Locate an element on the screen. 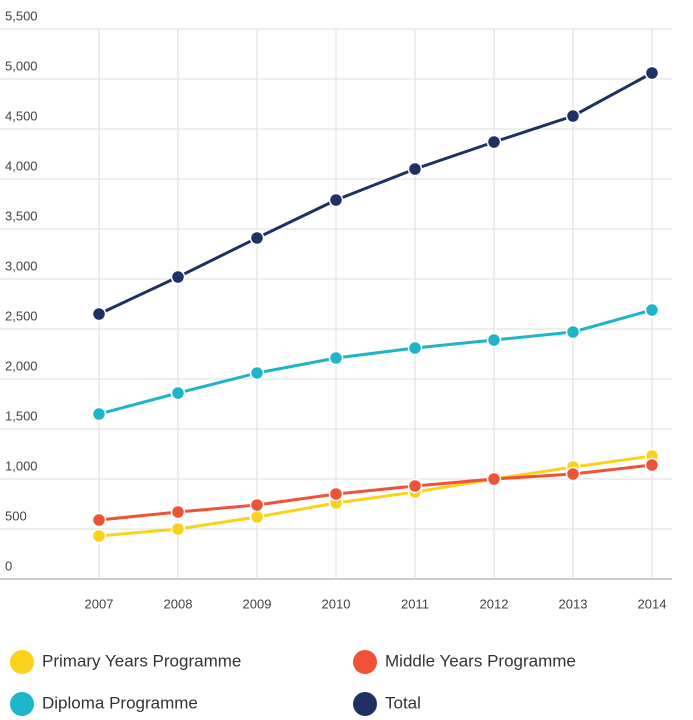  x-tick-label: 2009 is located at coordinates (257, 603).